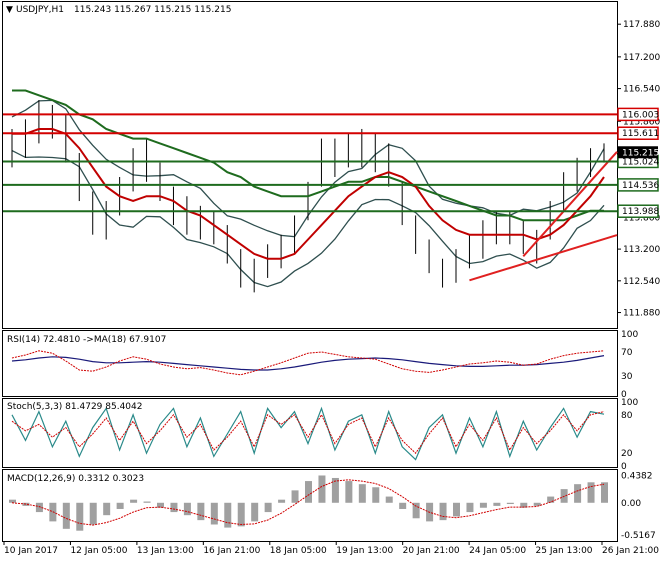 This screenshot has width=660, height=563. What do you see at coordinates (74, 407) in the screenshot?
I see `stoch-label: Stoch(5,3,3) 81.4729 85.4042` at bounding box center [74, 407].